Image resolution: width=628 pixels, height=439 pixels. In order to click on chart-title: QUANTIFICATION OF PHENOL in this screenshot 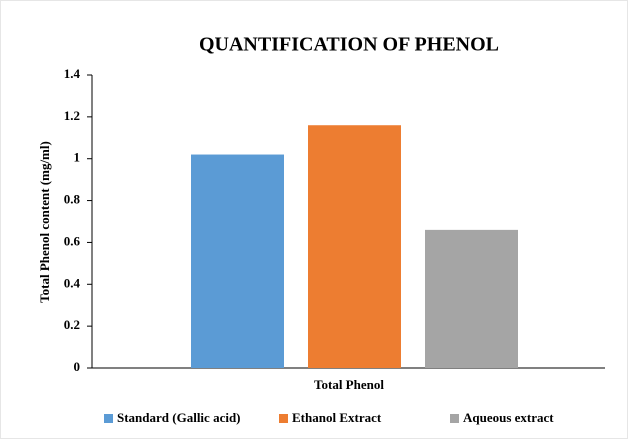, I will do `click(349, 45)`.